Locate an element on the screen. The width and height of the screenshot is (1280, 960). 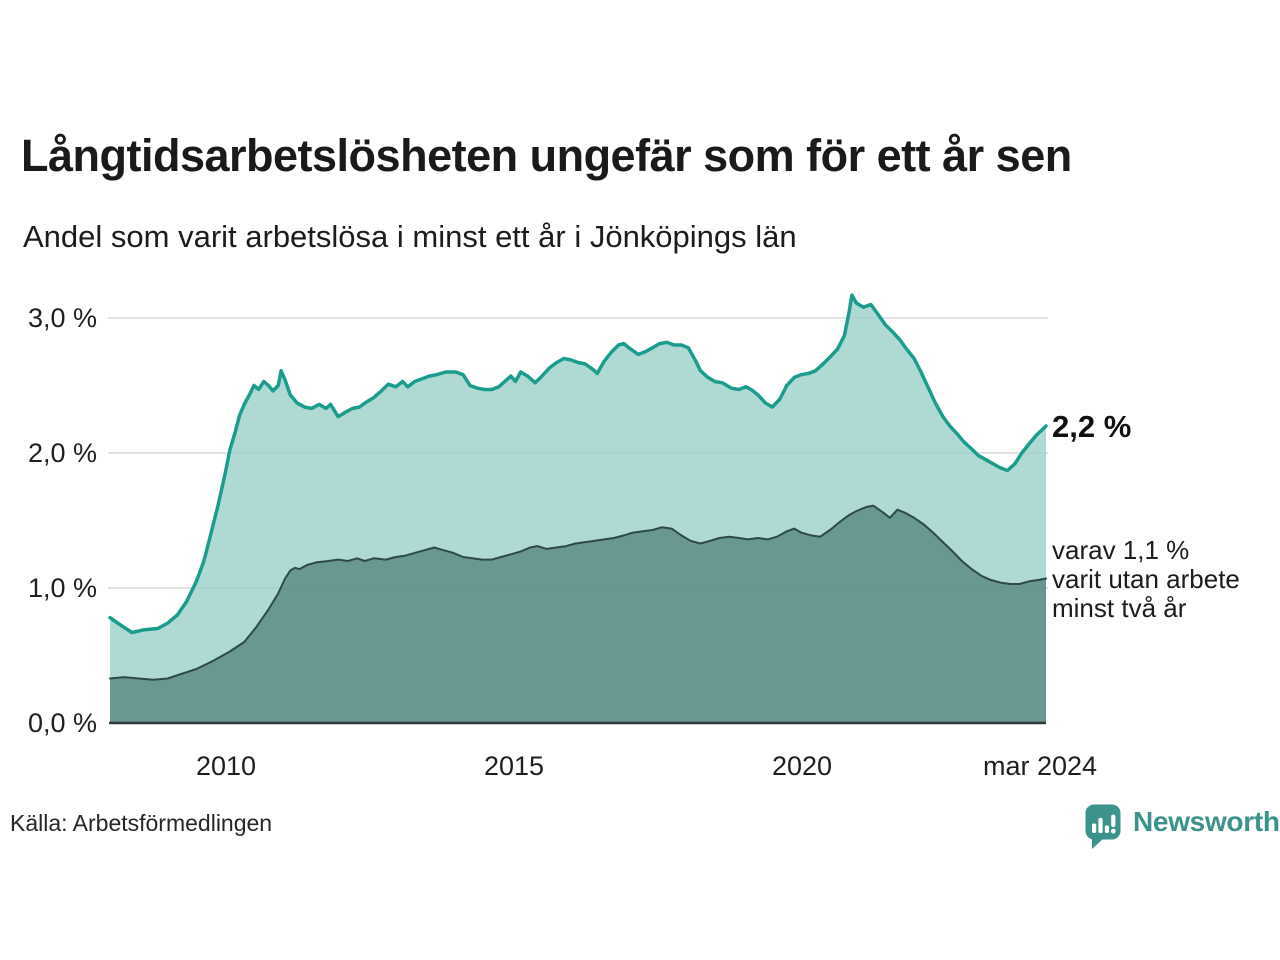
brand-logo: Newsworthy is located at coordinates (1182, 827).